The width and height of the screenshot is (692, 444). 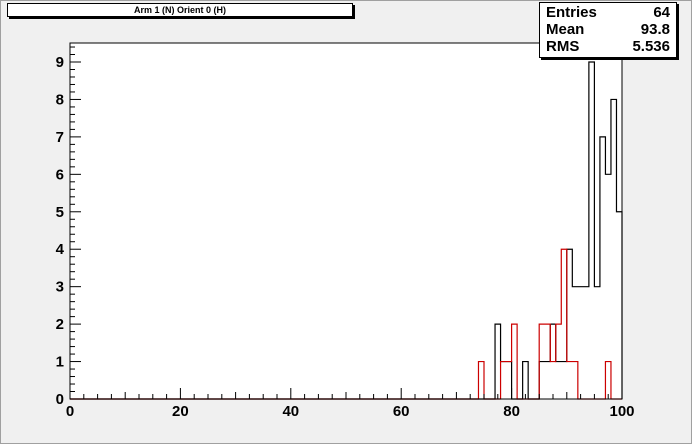 What do you see at coordinates (60, 137) in the screenshot?
I see `y-tick-label: 7` at bounding box center [60, 137].